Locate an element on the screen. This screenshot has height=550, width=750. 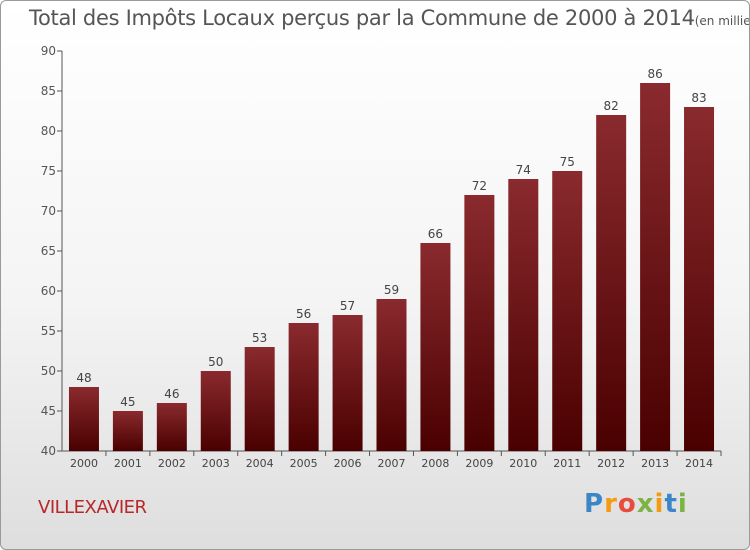
y-tick-label: 85 is located at coordinates (48, 91).